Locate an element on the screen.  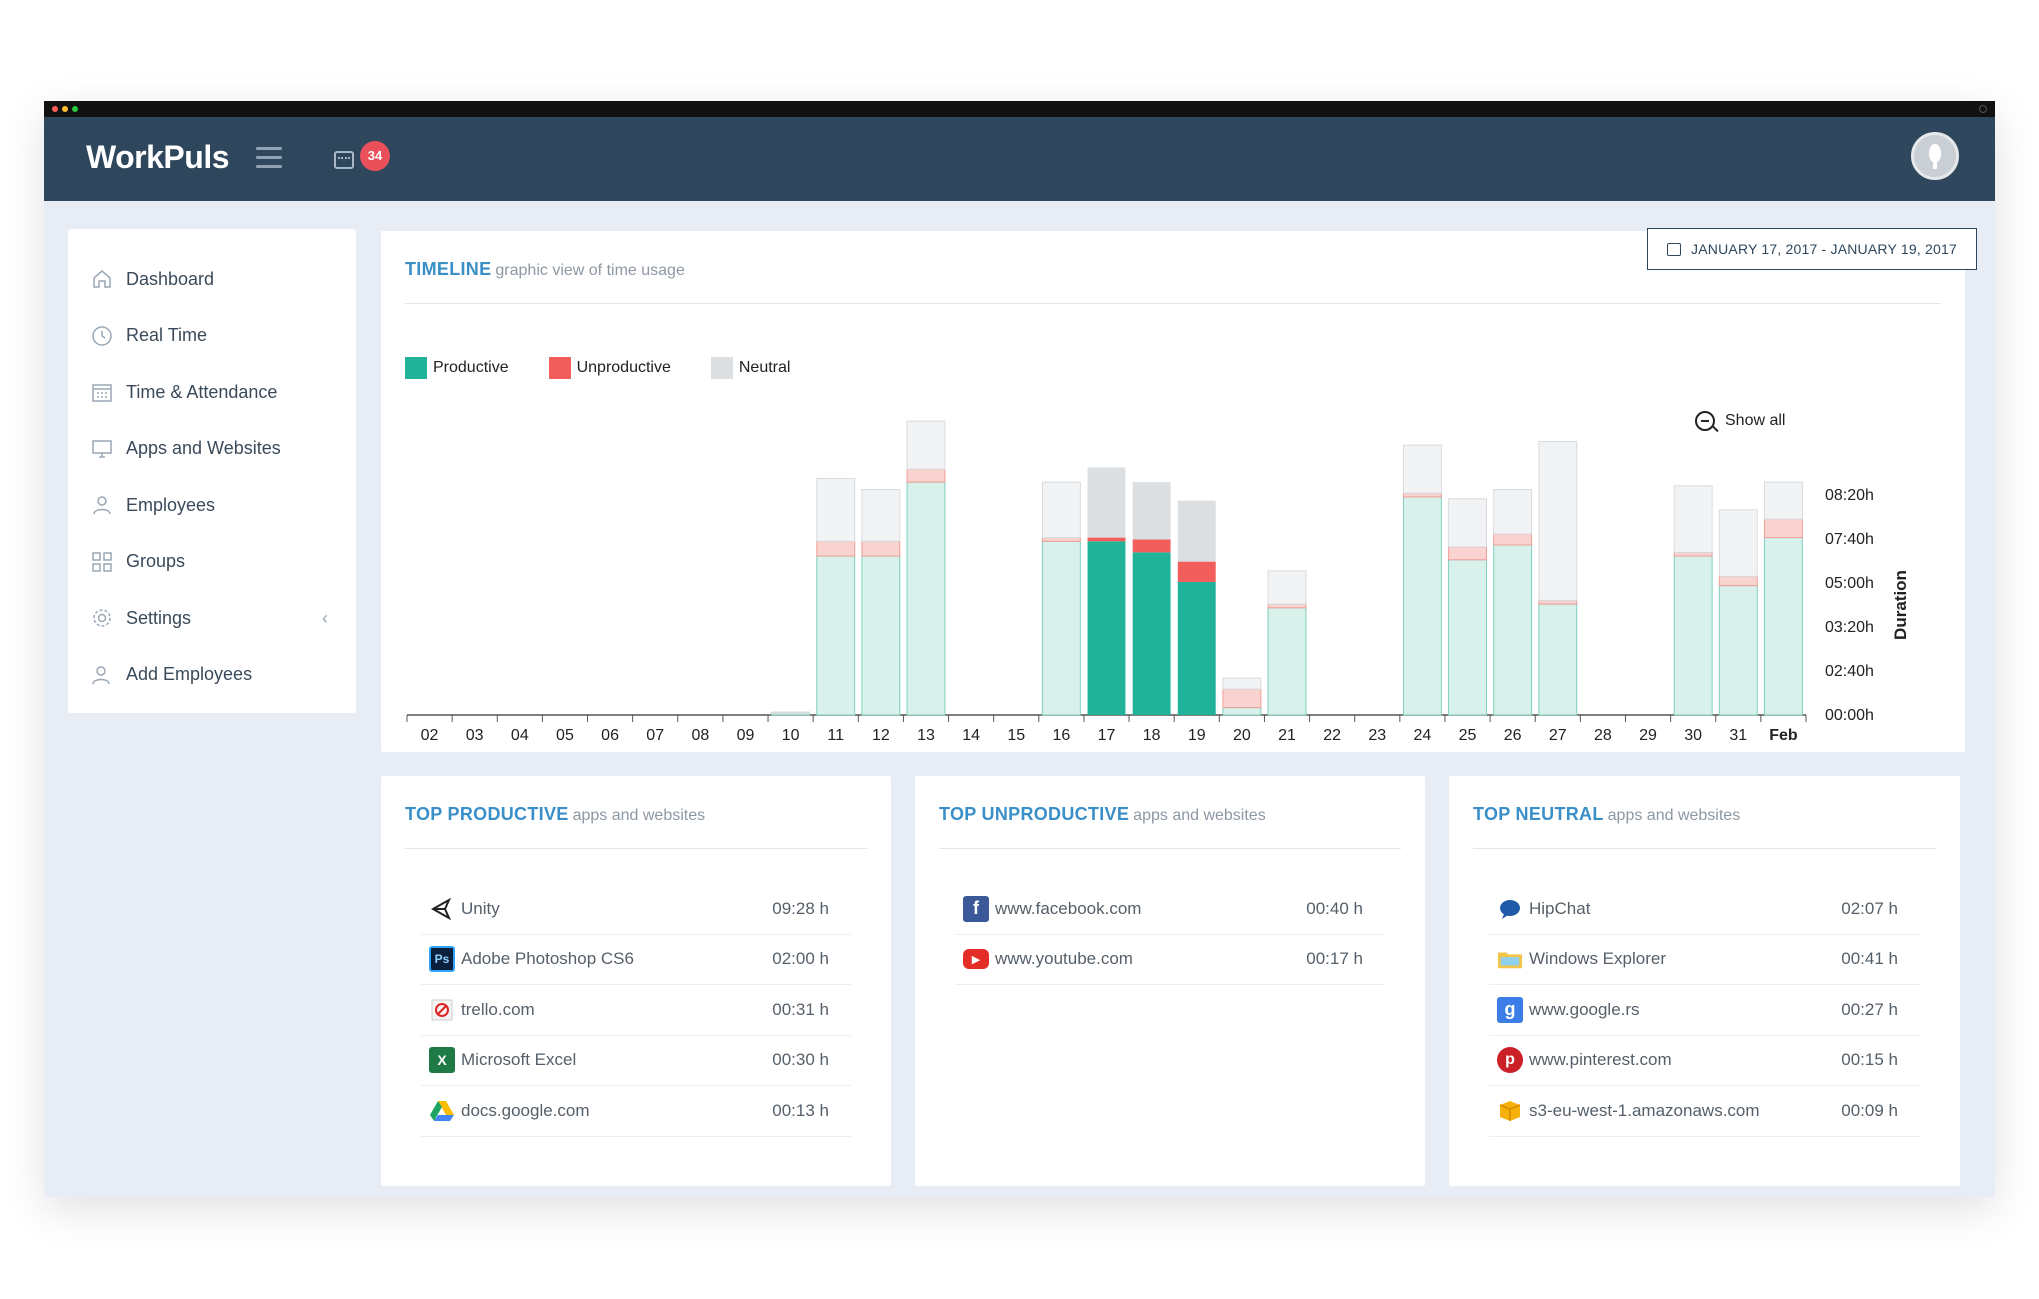
youtube-icon: ▶ is located at coordinates (976, 959).